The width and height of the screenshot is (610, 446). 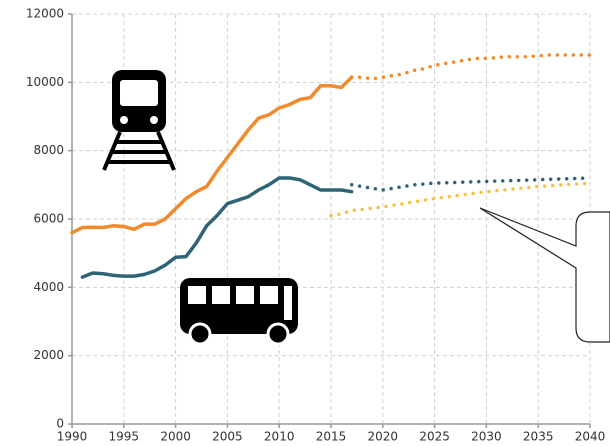 What do you see at coordinates (486, 437) in the screenshot?
I see `x-tick-label: 2030` at bounding box center [486, 437].